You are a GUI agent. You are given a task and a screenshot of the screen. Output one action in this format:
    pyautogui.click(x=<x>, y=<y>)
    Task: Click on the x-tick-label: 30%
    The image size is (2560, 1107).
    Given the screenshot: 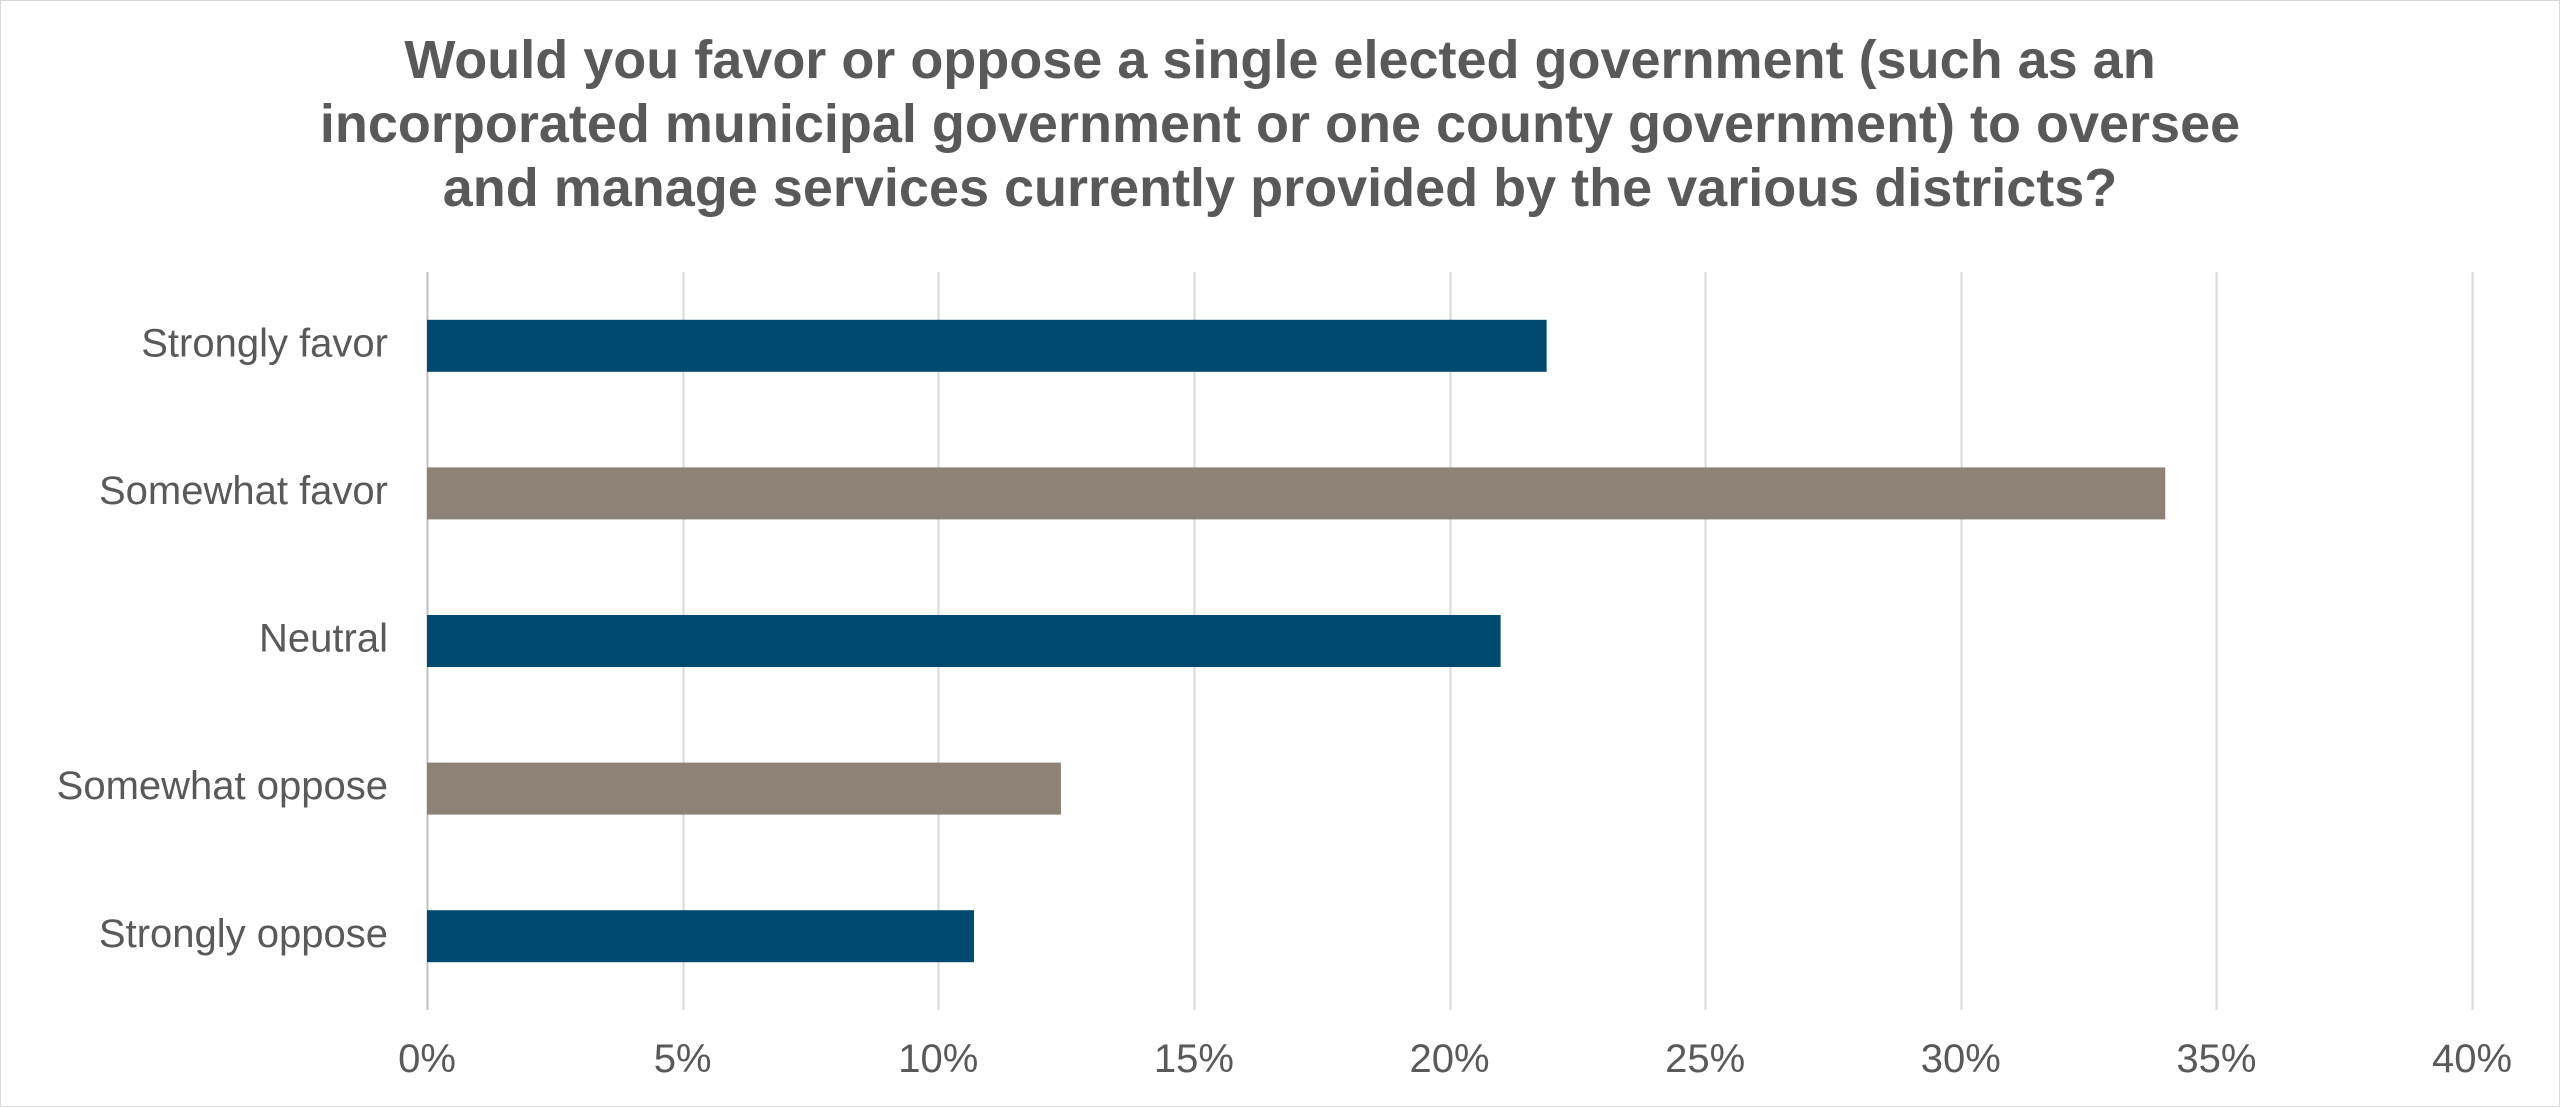 What is the action you would take?
    pyautogui.click(x=1961, y=1059)
    